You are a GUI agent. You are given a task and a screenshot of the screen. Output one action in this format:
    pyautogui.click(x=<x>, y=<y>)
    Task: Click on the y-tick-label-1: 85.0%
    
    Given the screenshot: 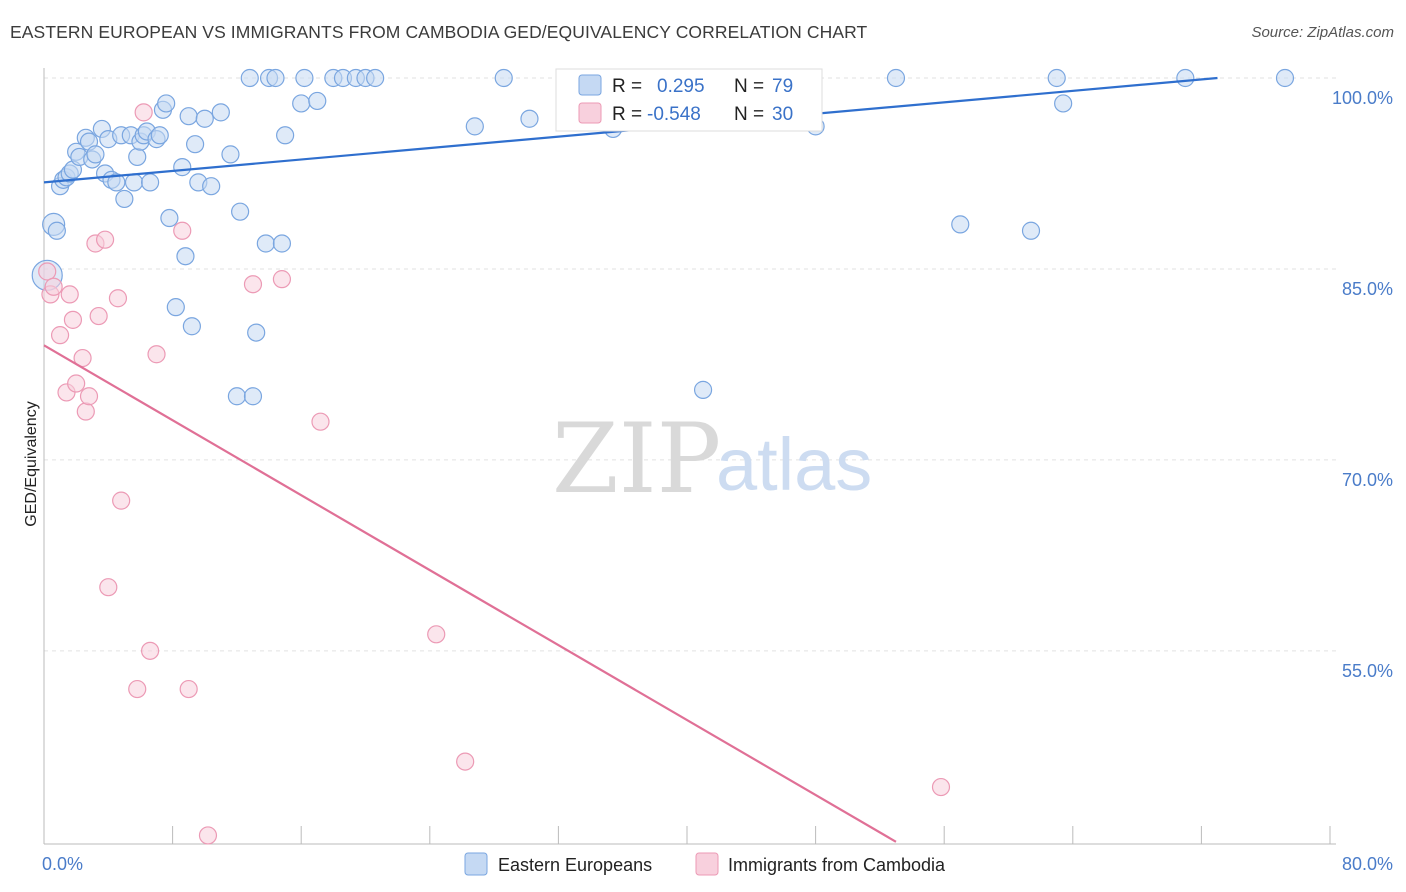 What is the action you would take?
    pyautogui.click(x=1367, y=289)
    